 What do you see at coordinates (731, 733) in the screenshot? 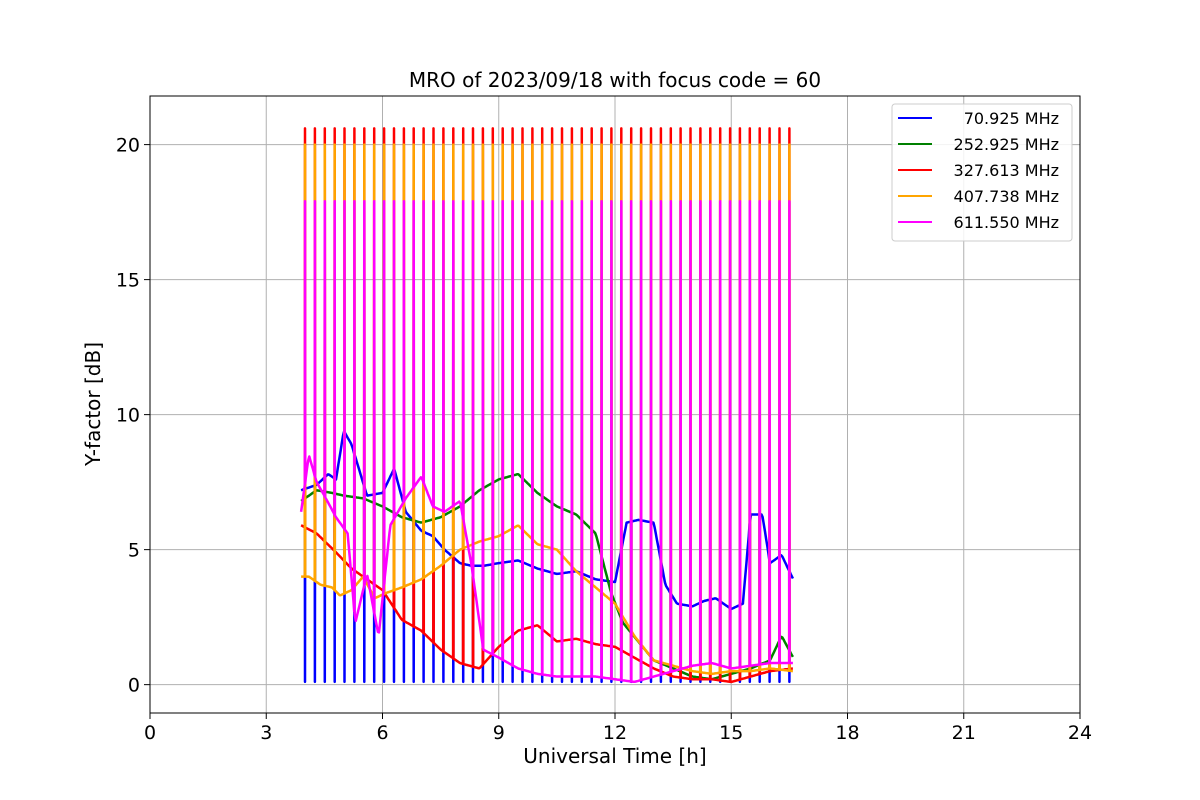
I see `x-tick-label: 15` at bounding box center [731, 733].